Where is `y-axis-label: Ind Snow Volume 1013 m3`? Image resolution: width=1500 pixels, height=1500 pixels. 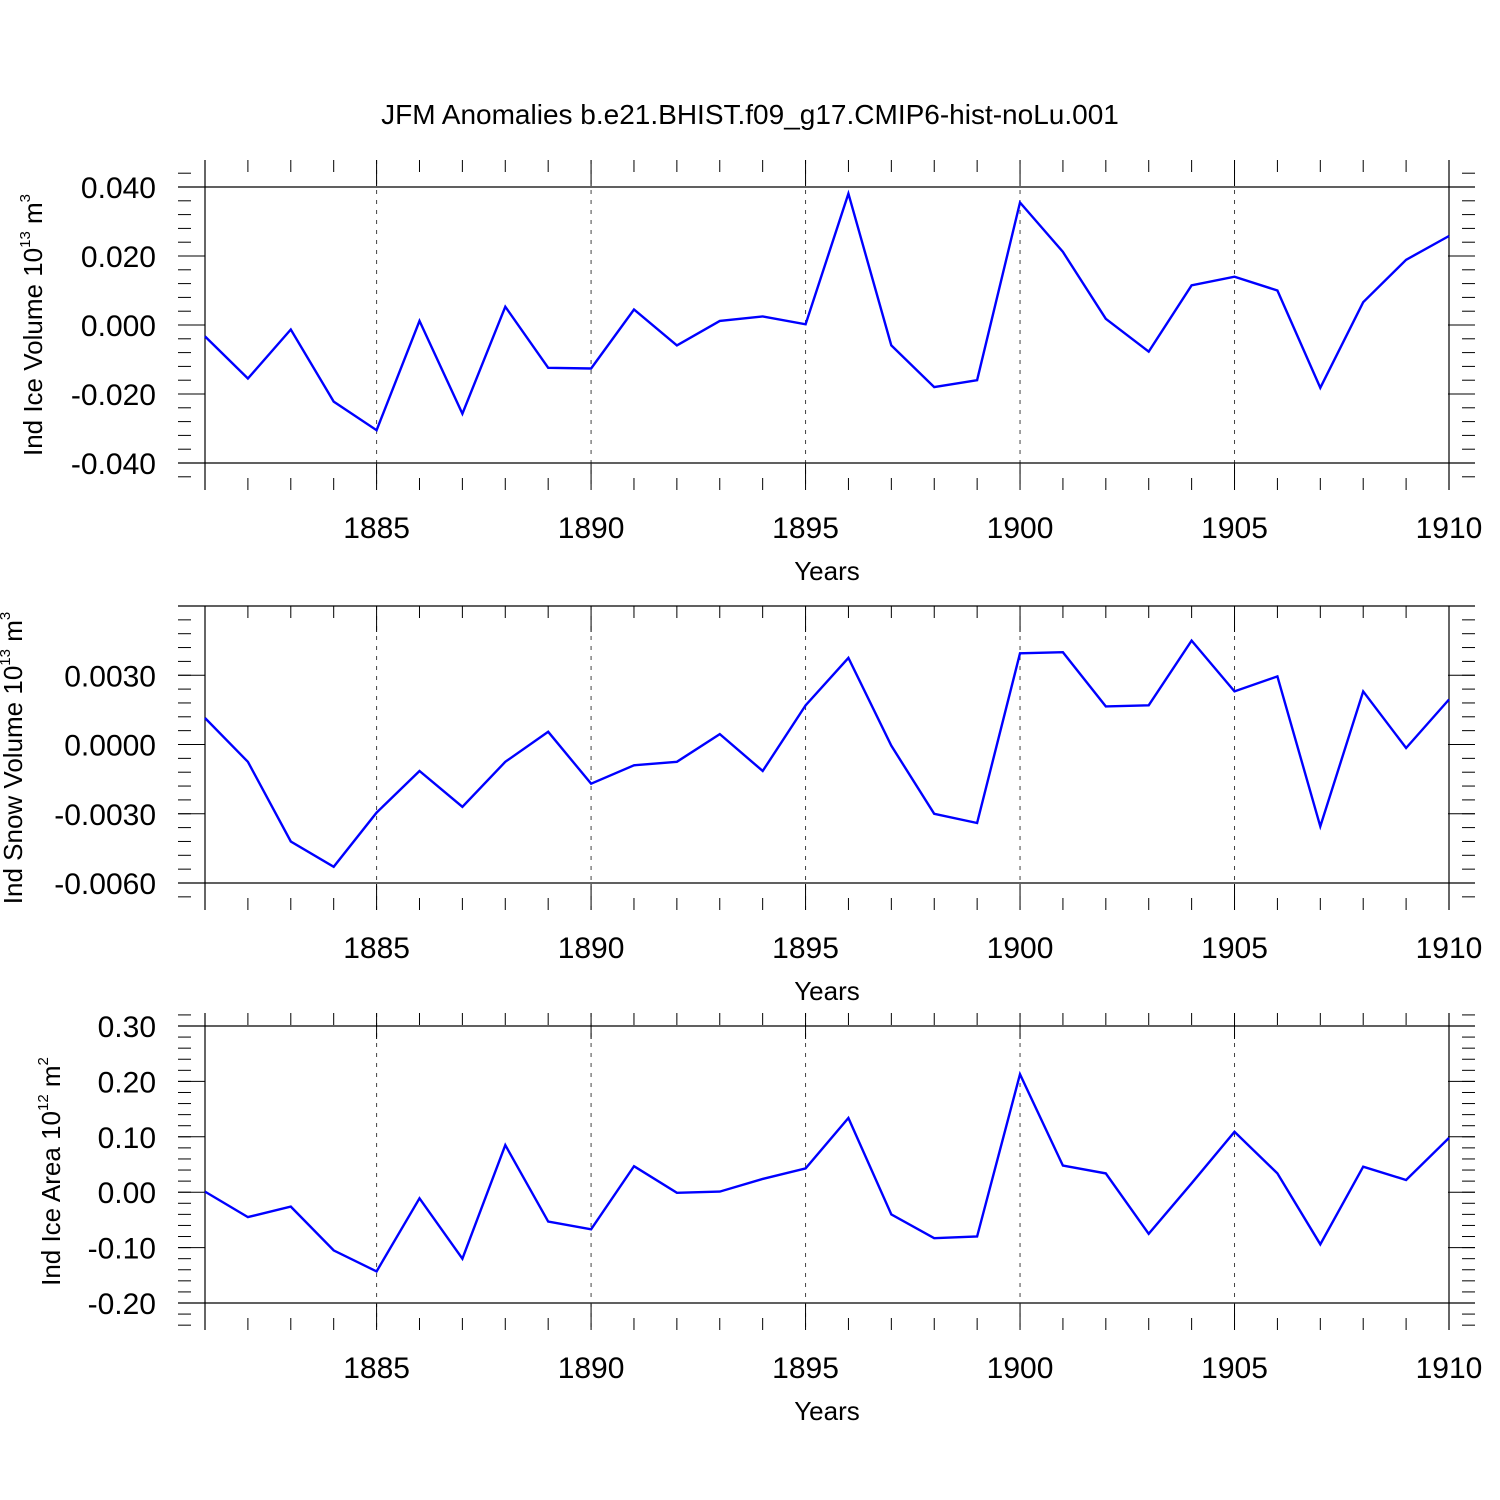 y-axis-label: Ind Snow Volume 1013 m3 is located at coordinates (14, 758).